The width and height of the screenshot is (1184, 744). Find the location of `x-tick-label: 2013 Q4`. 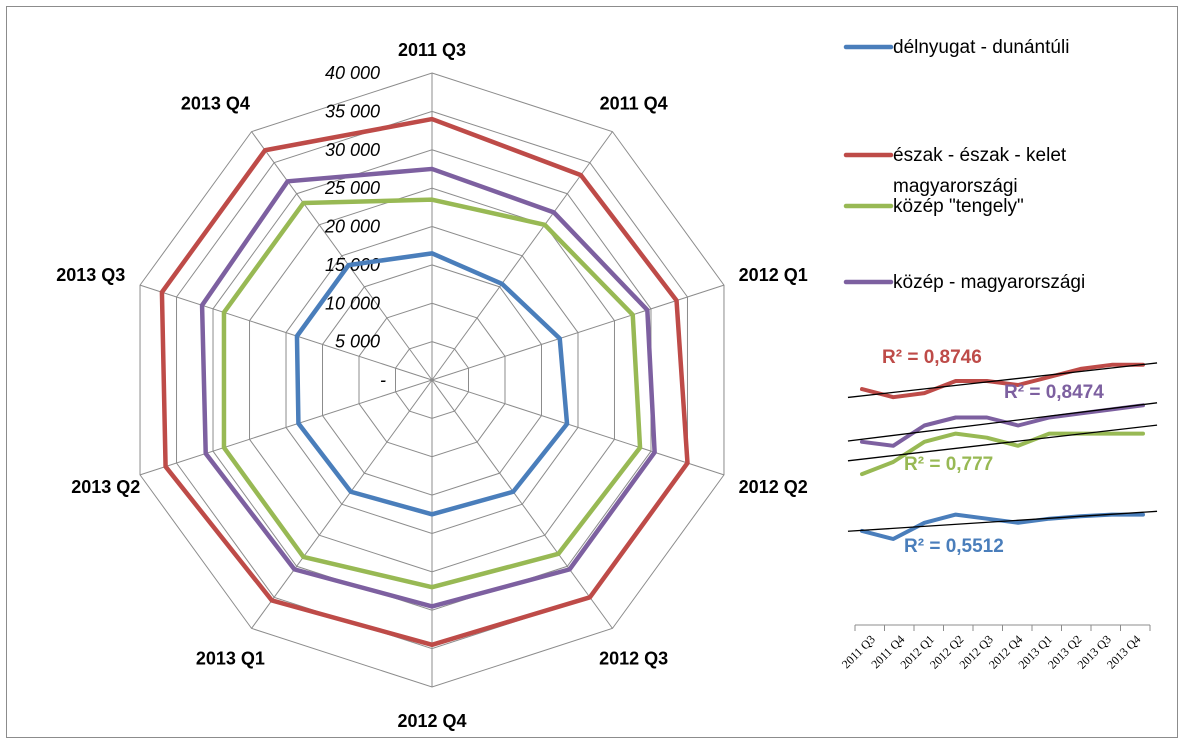

x-tick-label: 2013 Q4 is located at coordinates (1123, 651).